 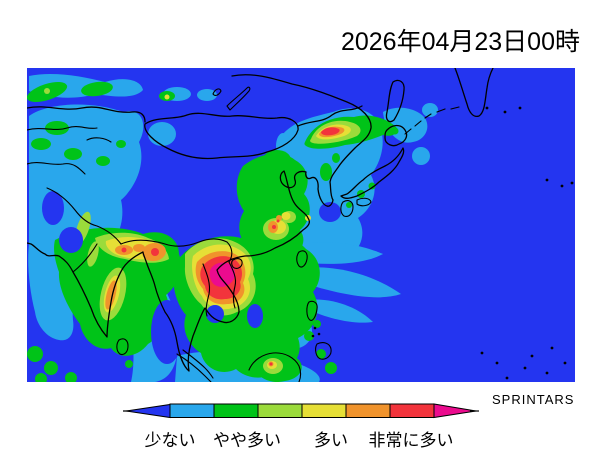 What do you see at coordinates (330, 131) in the screenshot?
I see `hotspot-nechina-red` at bounding box center [330, 131].